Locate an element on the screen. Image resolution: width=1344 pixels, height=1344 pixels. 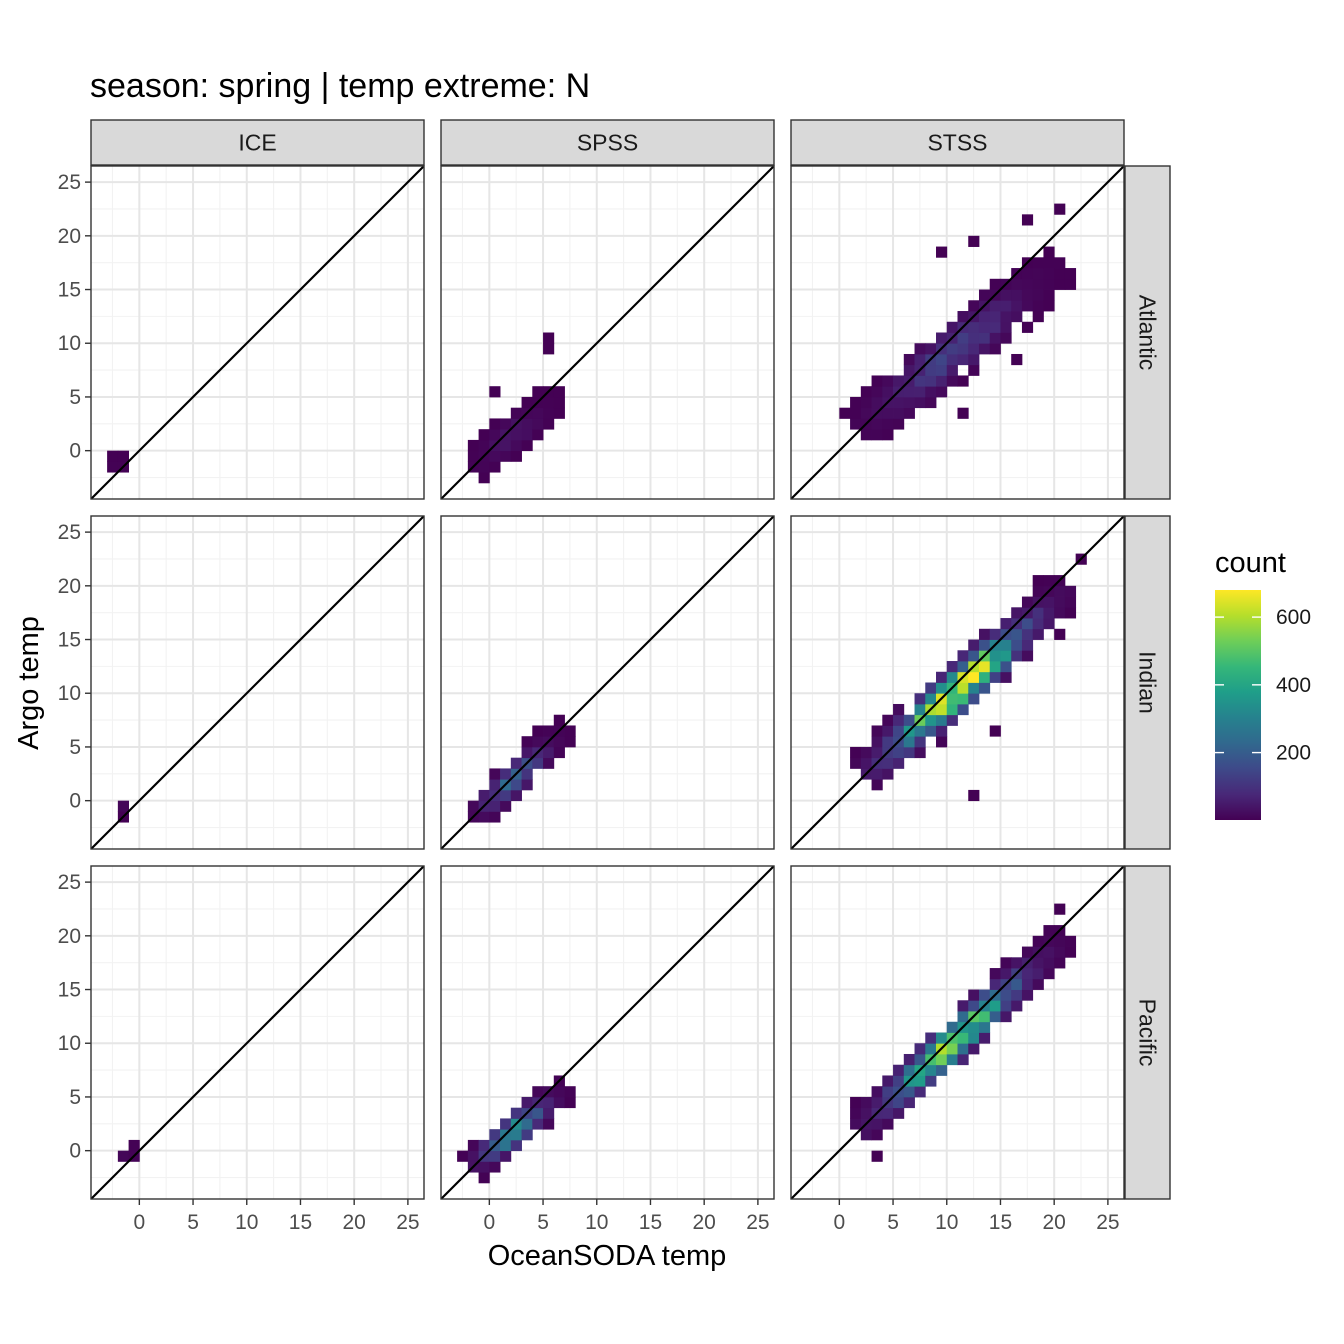
chart-title: season: spring | temp extreme: N is located at coordinates (340, 86).